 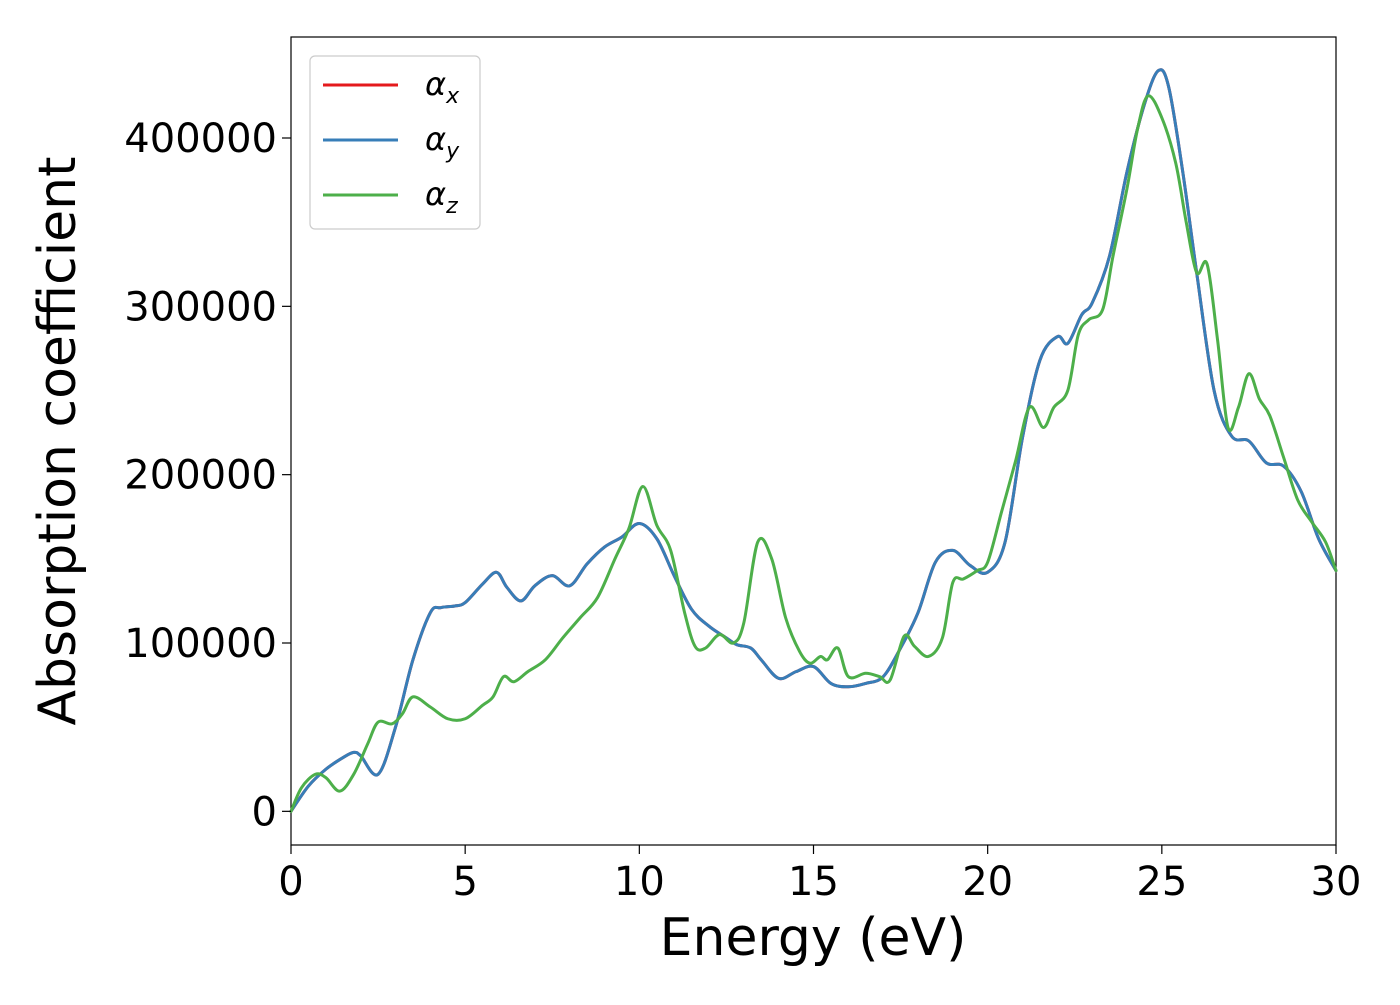 I want to click on x-tick-label: 5, so click(x=464, y=882).